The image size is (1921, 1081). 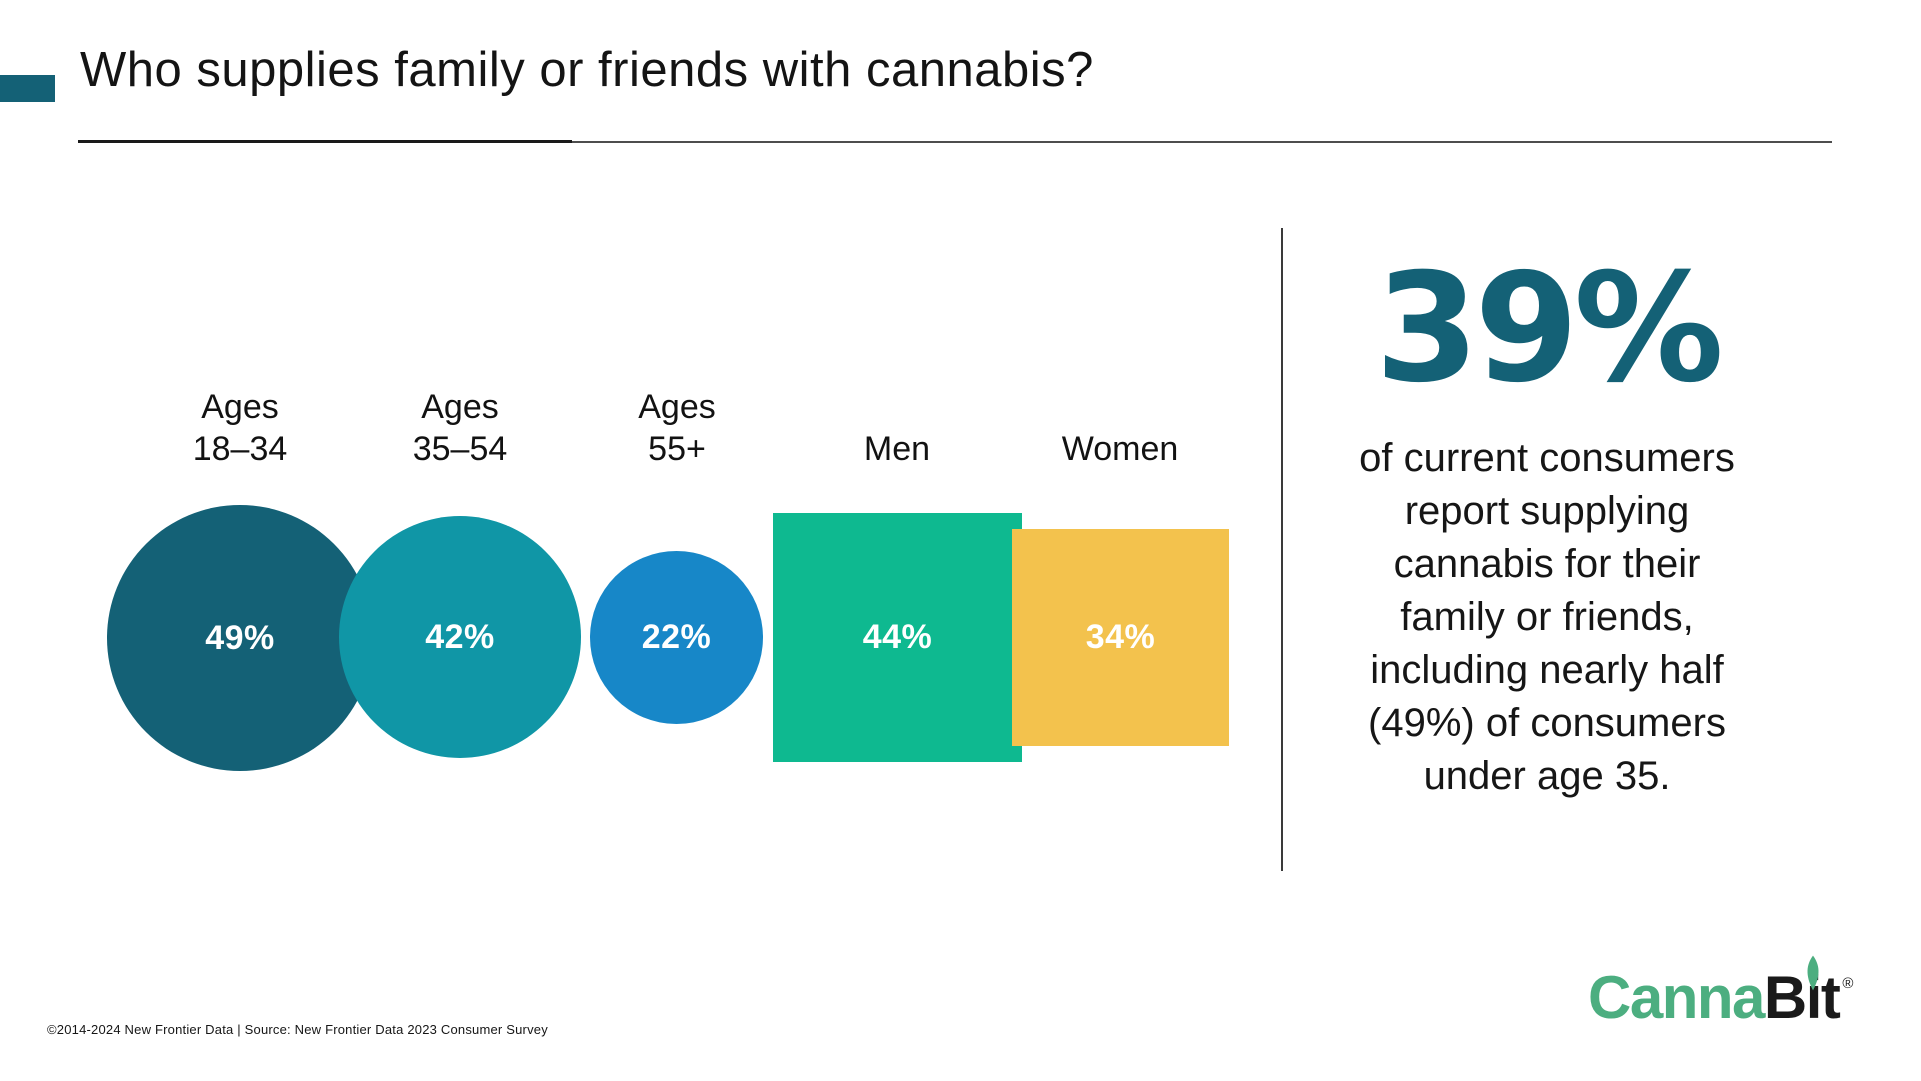 What do you see at coordinates (1848, 983) in the screenshot?
I see `registered-mark: ®` at bounding box center [1848, 983].